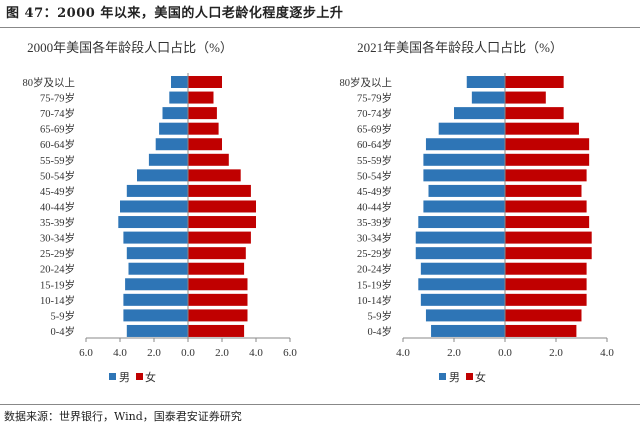 The height and width of the screenshot is (424, 640). What do you see at coordinates (460, 47) in the screenshot?
I see `chart-title: 2021年美国各年龄段人口占比（%）` at bounding box center [460, 47].